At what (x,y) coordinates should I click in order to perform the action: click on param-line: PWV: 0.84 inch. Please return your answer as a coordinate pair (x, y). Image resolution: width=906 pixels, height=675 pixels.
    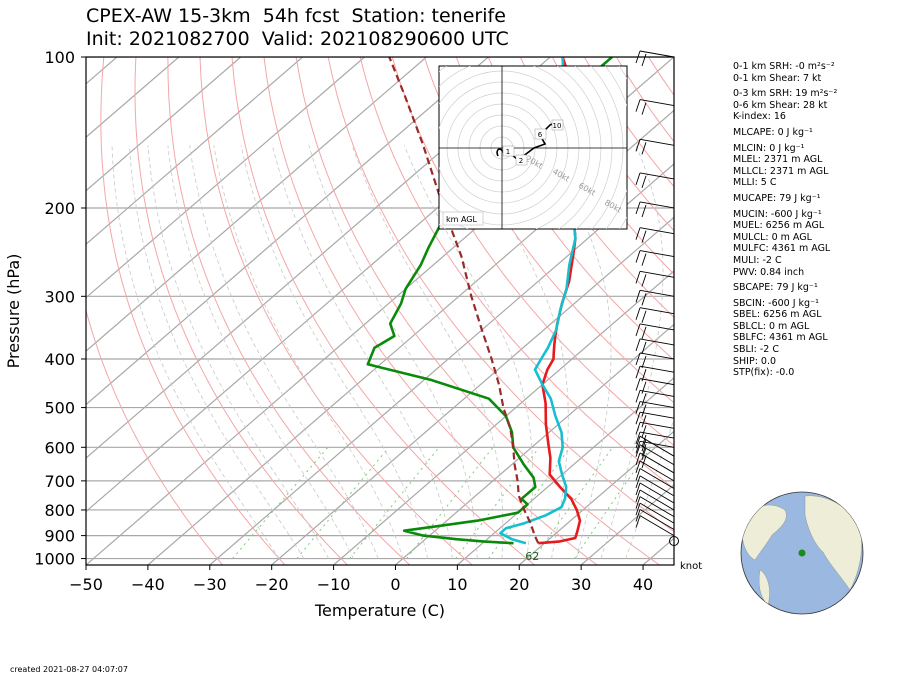
    Looking at the image, I should click on (769, 272).